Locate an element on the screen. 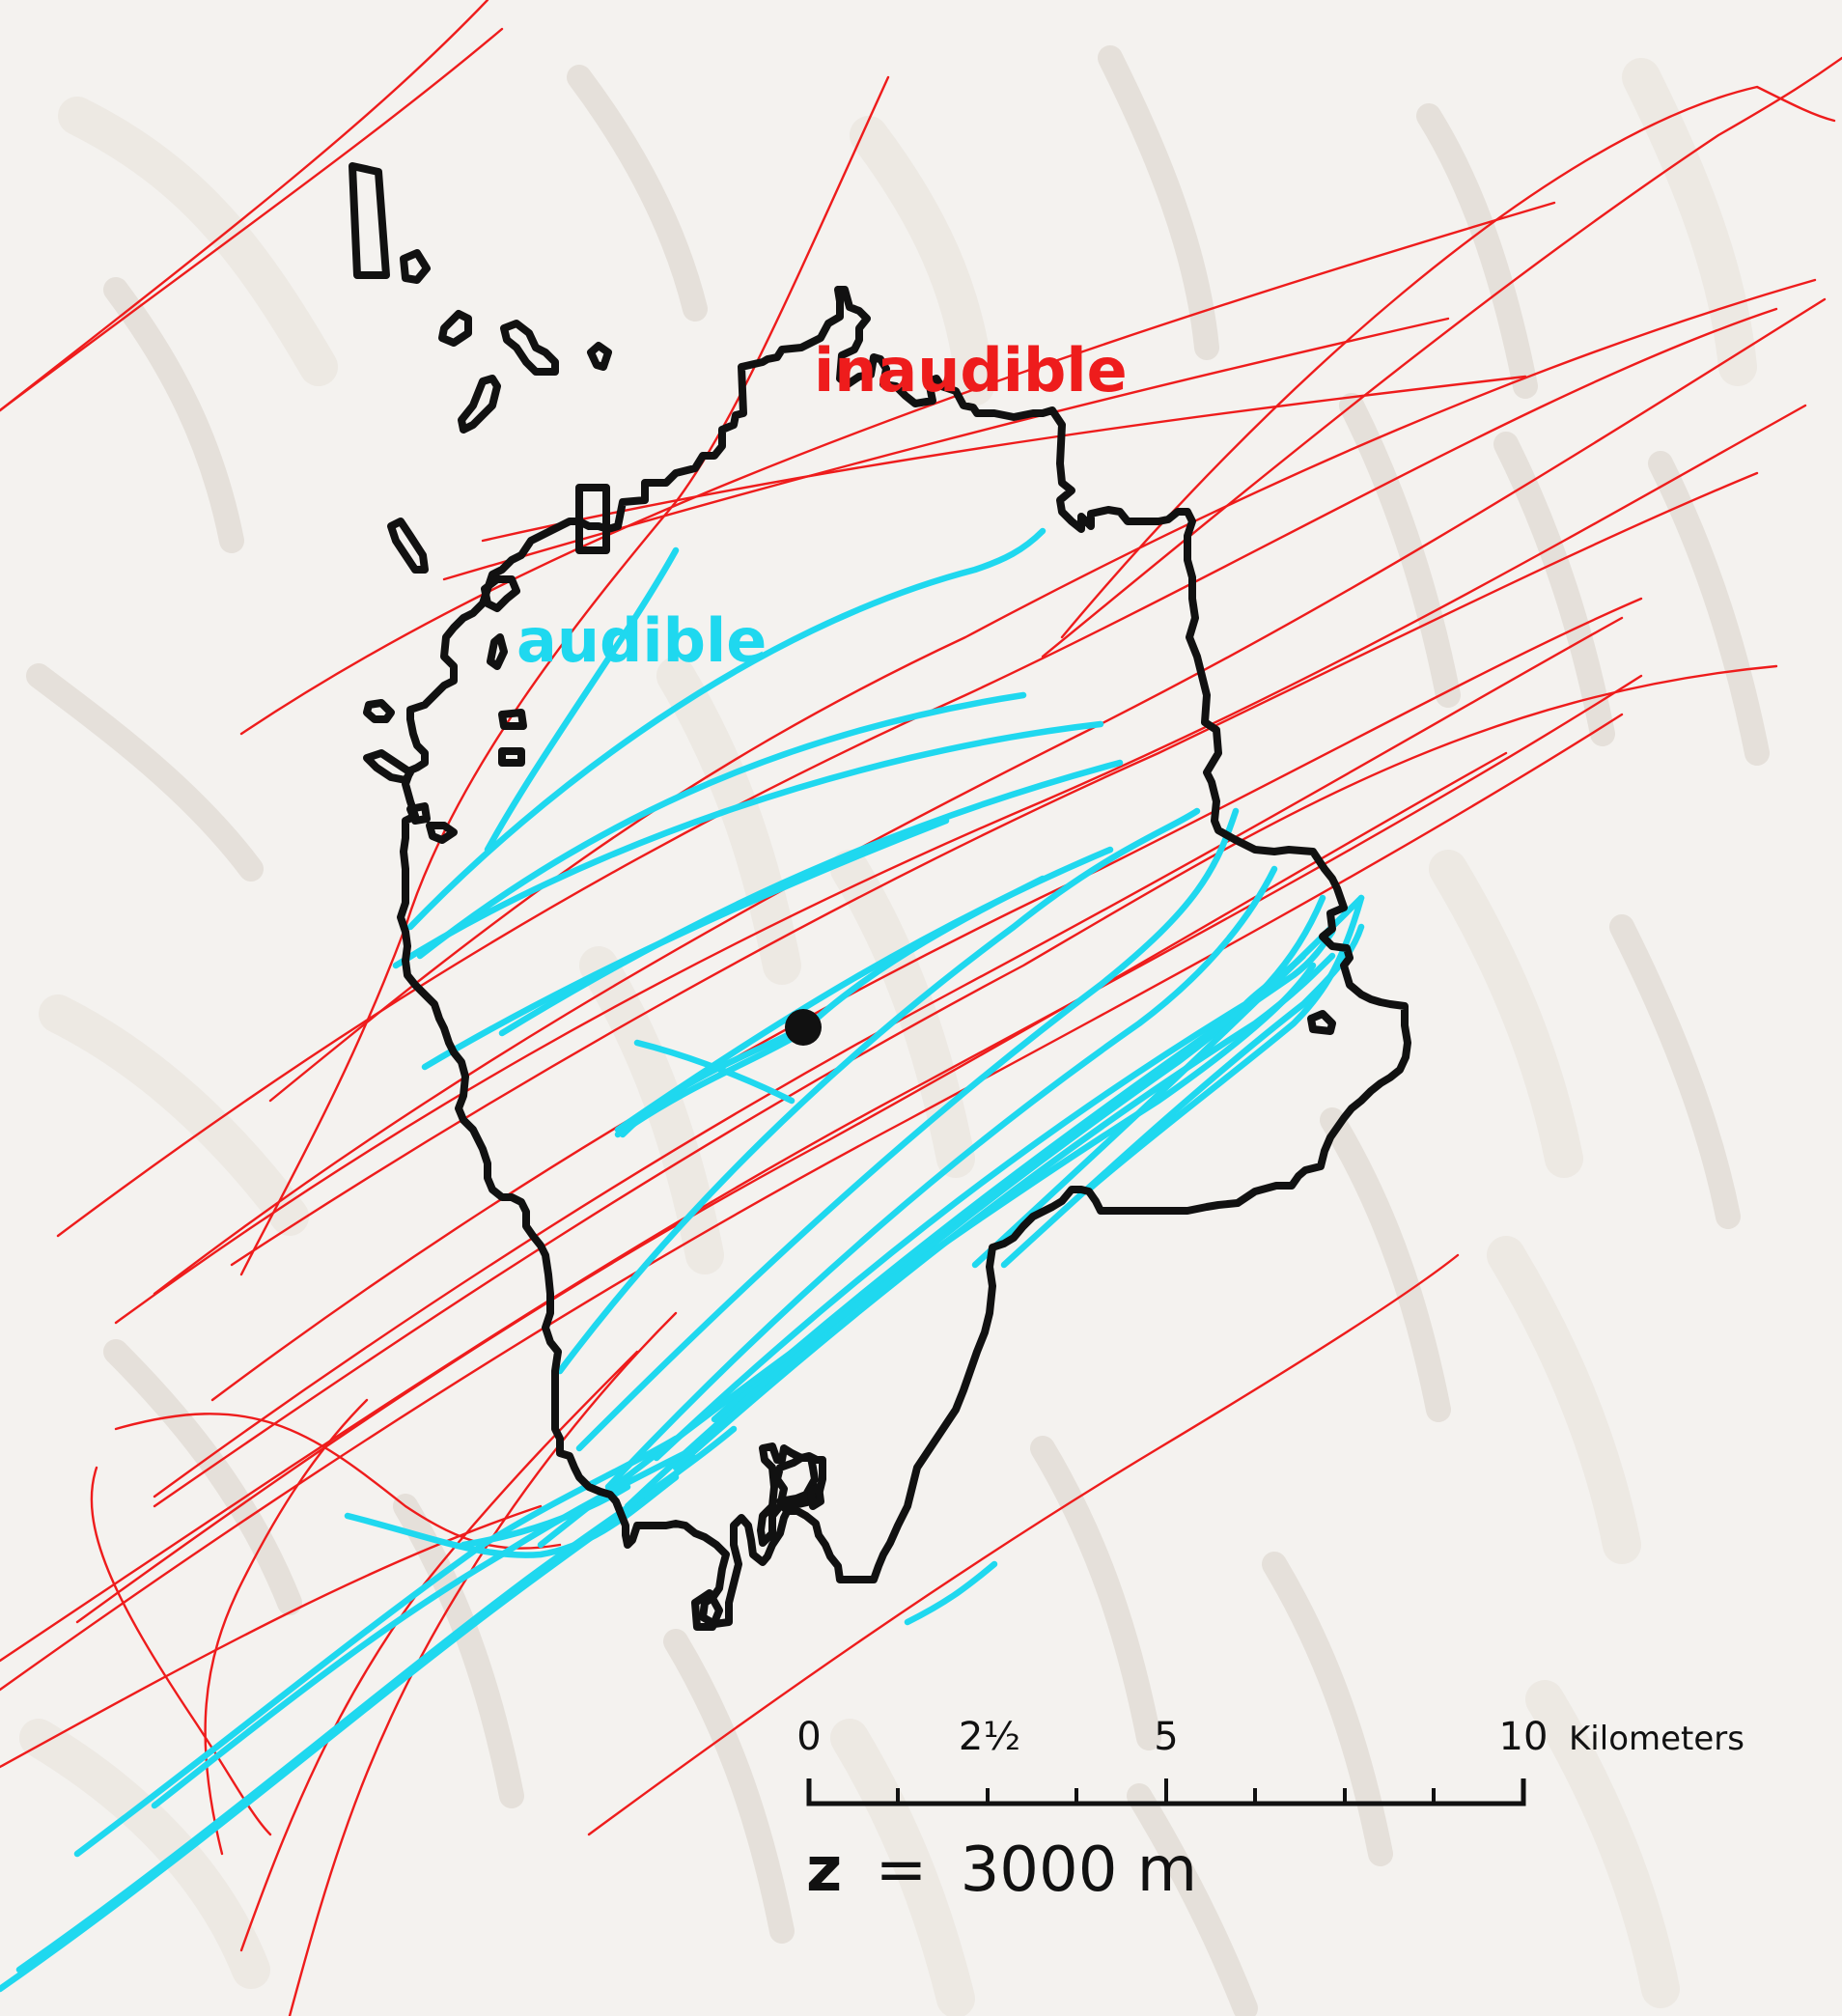 This screenshot has width=1842, height=2016. svg-text: z = 3000 m is located at coordinates (1001, 1870).